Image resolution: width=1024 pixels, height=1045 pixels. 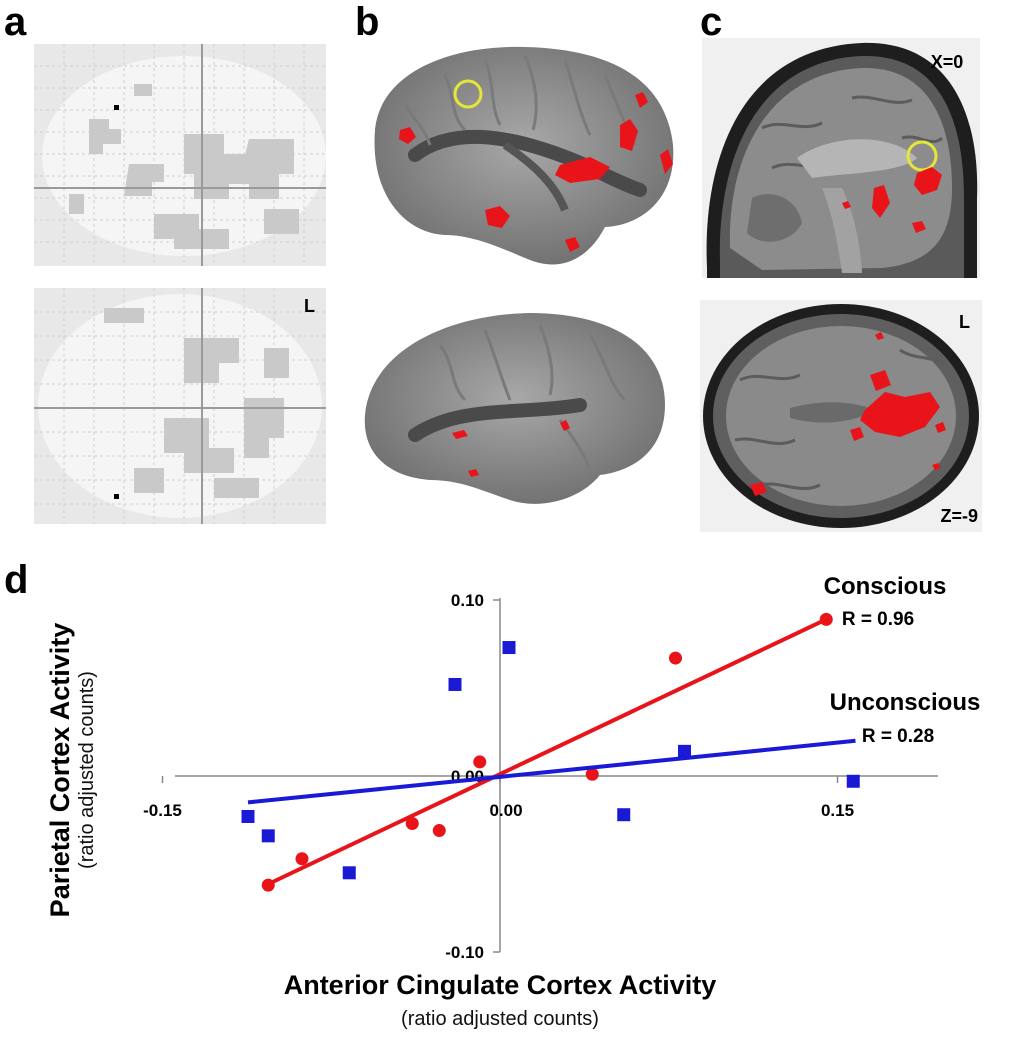 I want to click on y-axis-title-sub: (ratio adjusted counts), so click(x=87, y=770).